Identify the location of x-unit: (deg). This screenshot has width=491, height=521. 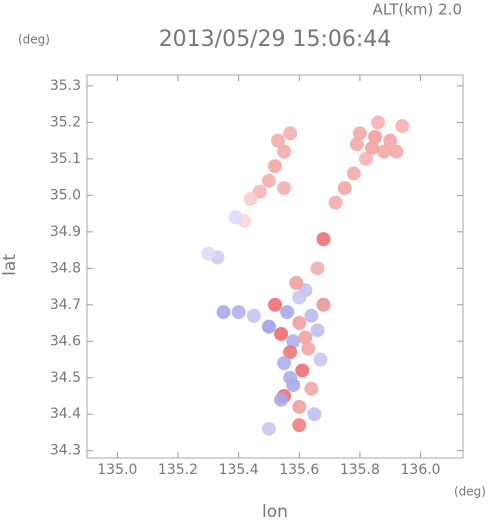
(470, 492).